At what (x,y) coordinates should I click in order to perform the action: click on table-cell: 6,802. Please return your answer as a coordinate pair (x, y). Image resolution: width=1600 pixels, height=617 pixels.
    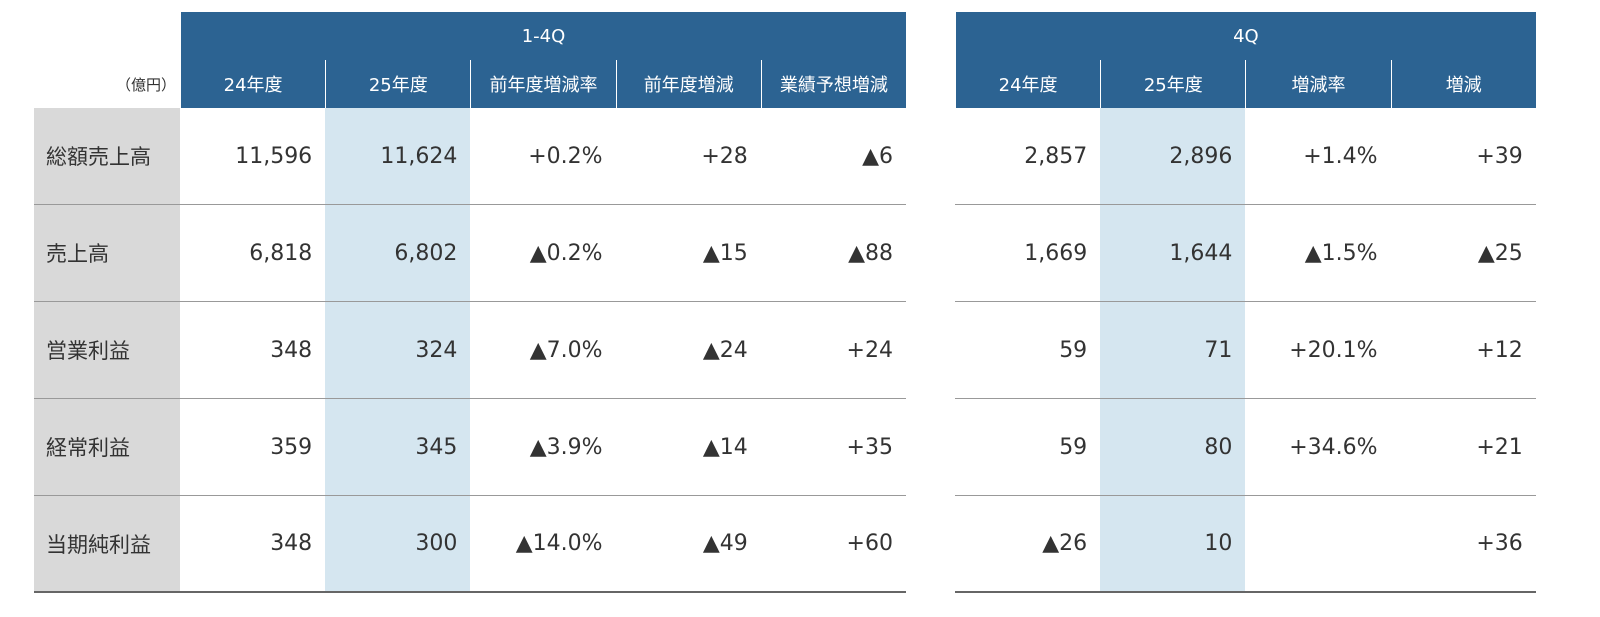
    Looking at the image, I should click on (398, 253).